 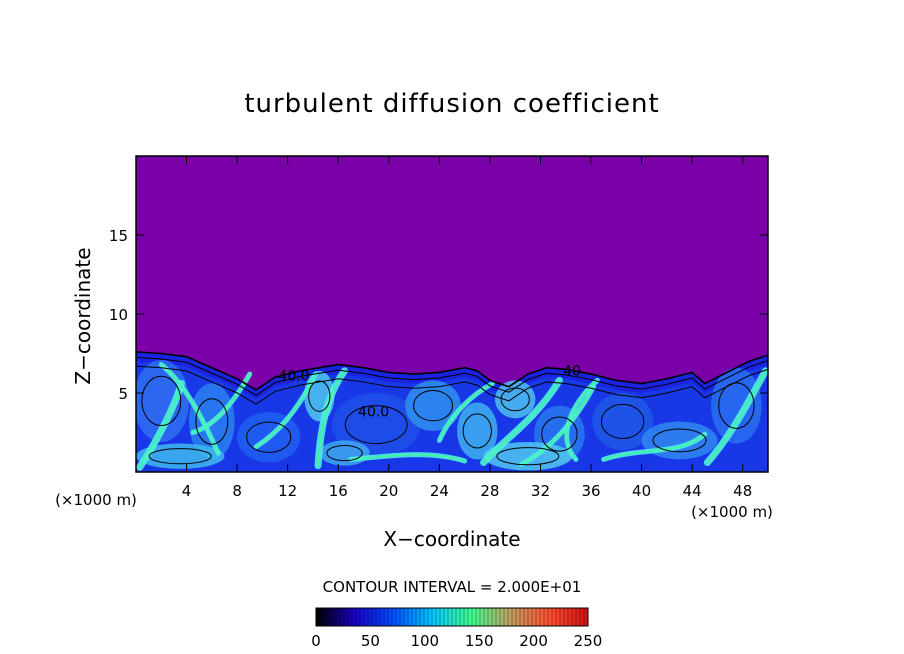 I want to click on x-tick-label: 4, so click(x=187, y=491).